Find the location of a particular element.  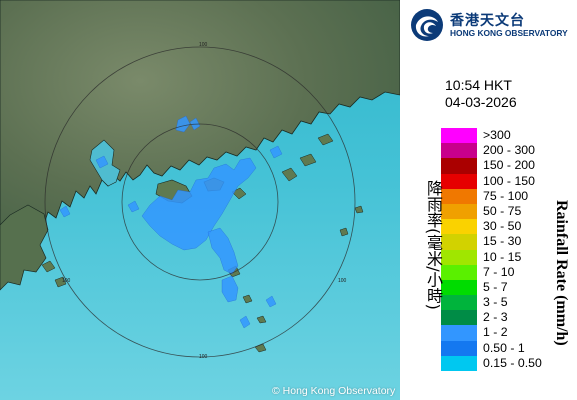

legend-label: 150 - 200 is located at coordinates (509, 165).